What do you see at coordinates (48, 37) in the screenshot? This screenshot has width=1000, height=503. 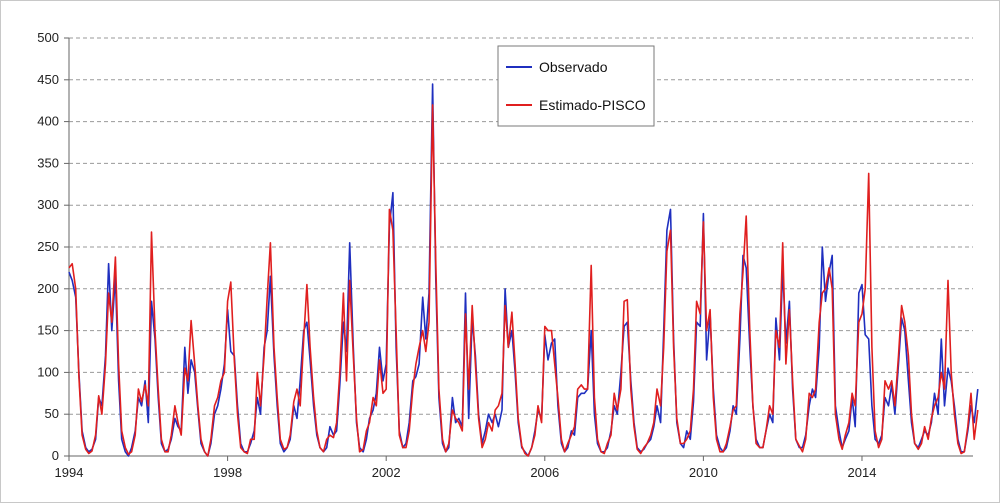 I see `y-tick-label: 500` at bounding box center [48, 37].